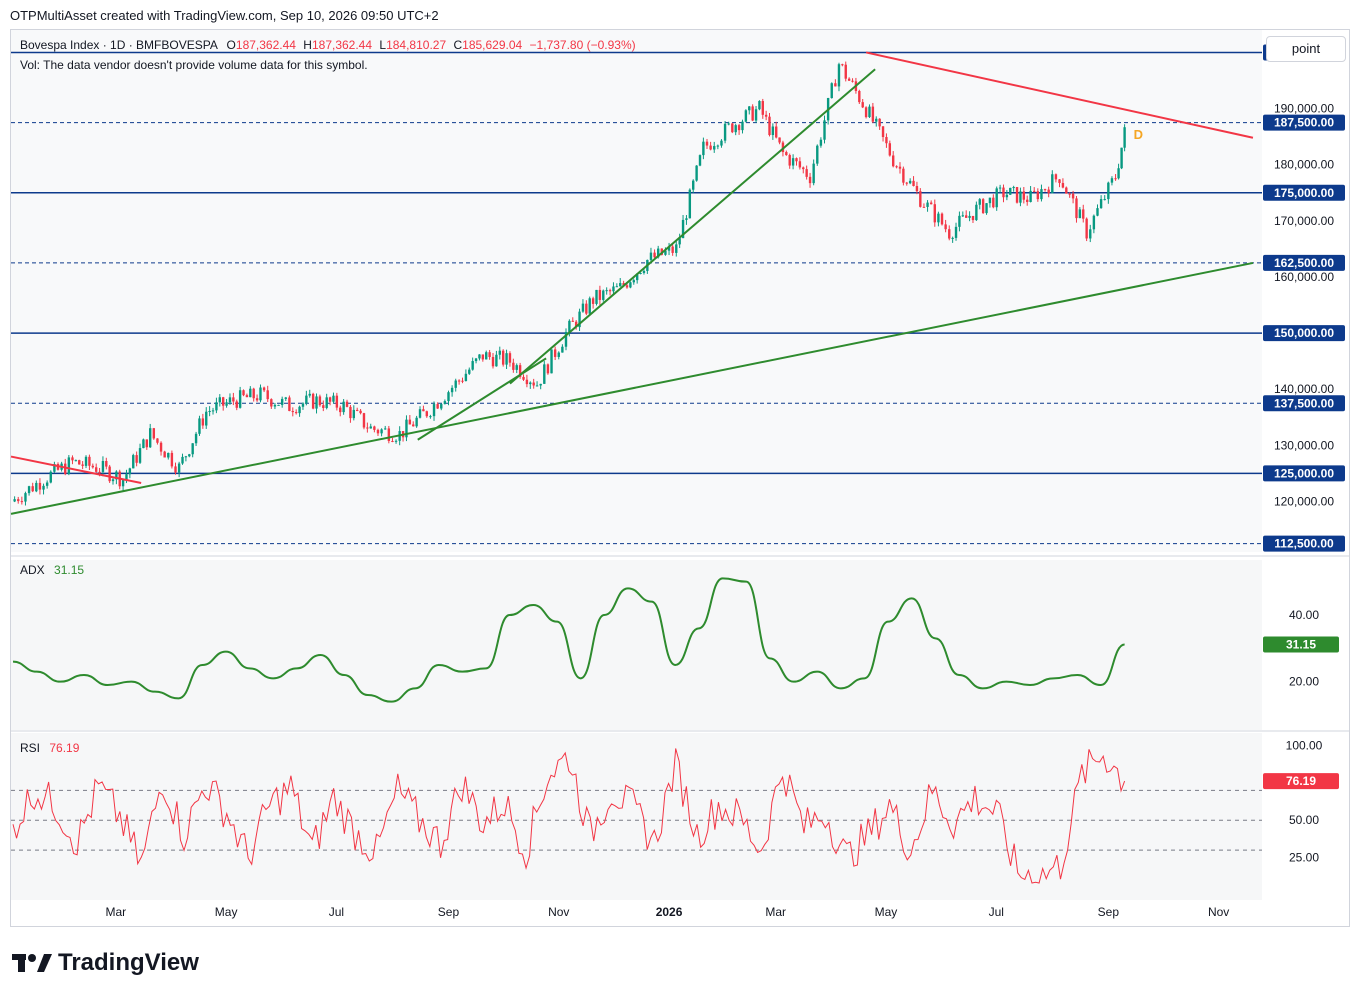 The image size is (1360, 996). I want to click on time-axis-label: Jul, so click(336, 912).